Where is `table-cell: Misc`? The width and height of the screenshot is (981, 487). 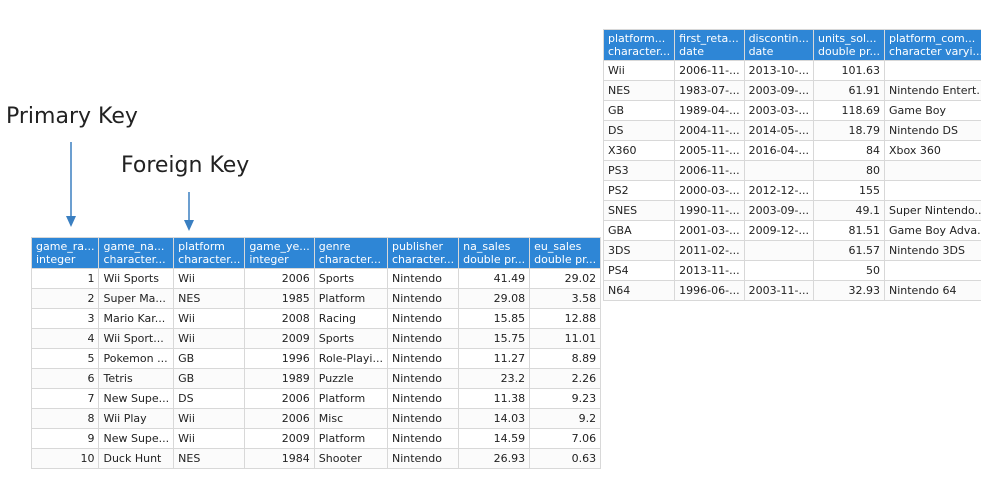
table-cell: Misc is located at coordinates (350, 418).